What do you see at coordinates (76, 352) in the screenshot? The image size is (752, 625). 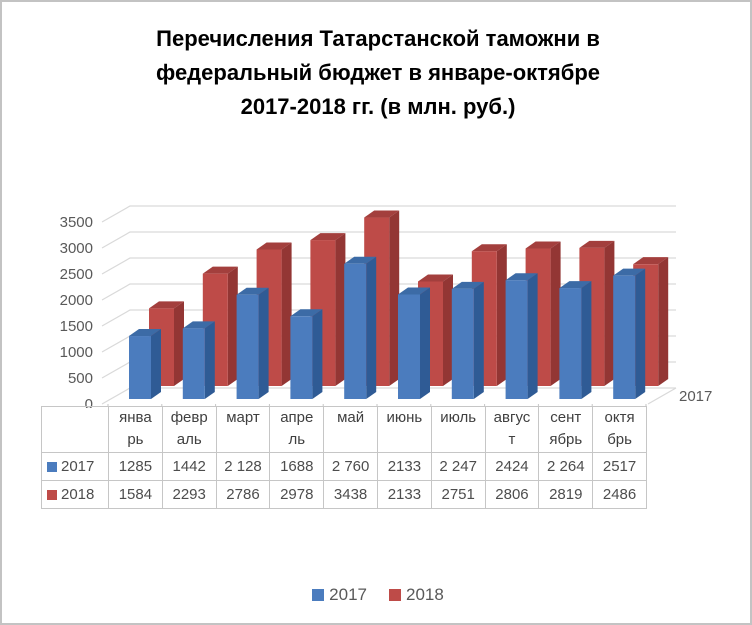 I see `y-axis-tick-label: 1000` at bounding box center [76, 352].